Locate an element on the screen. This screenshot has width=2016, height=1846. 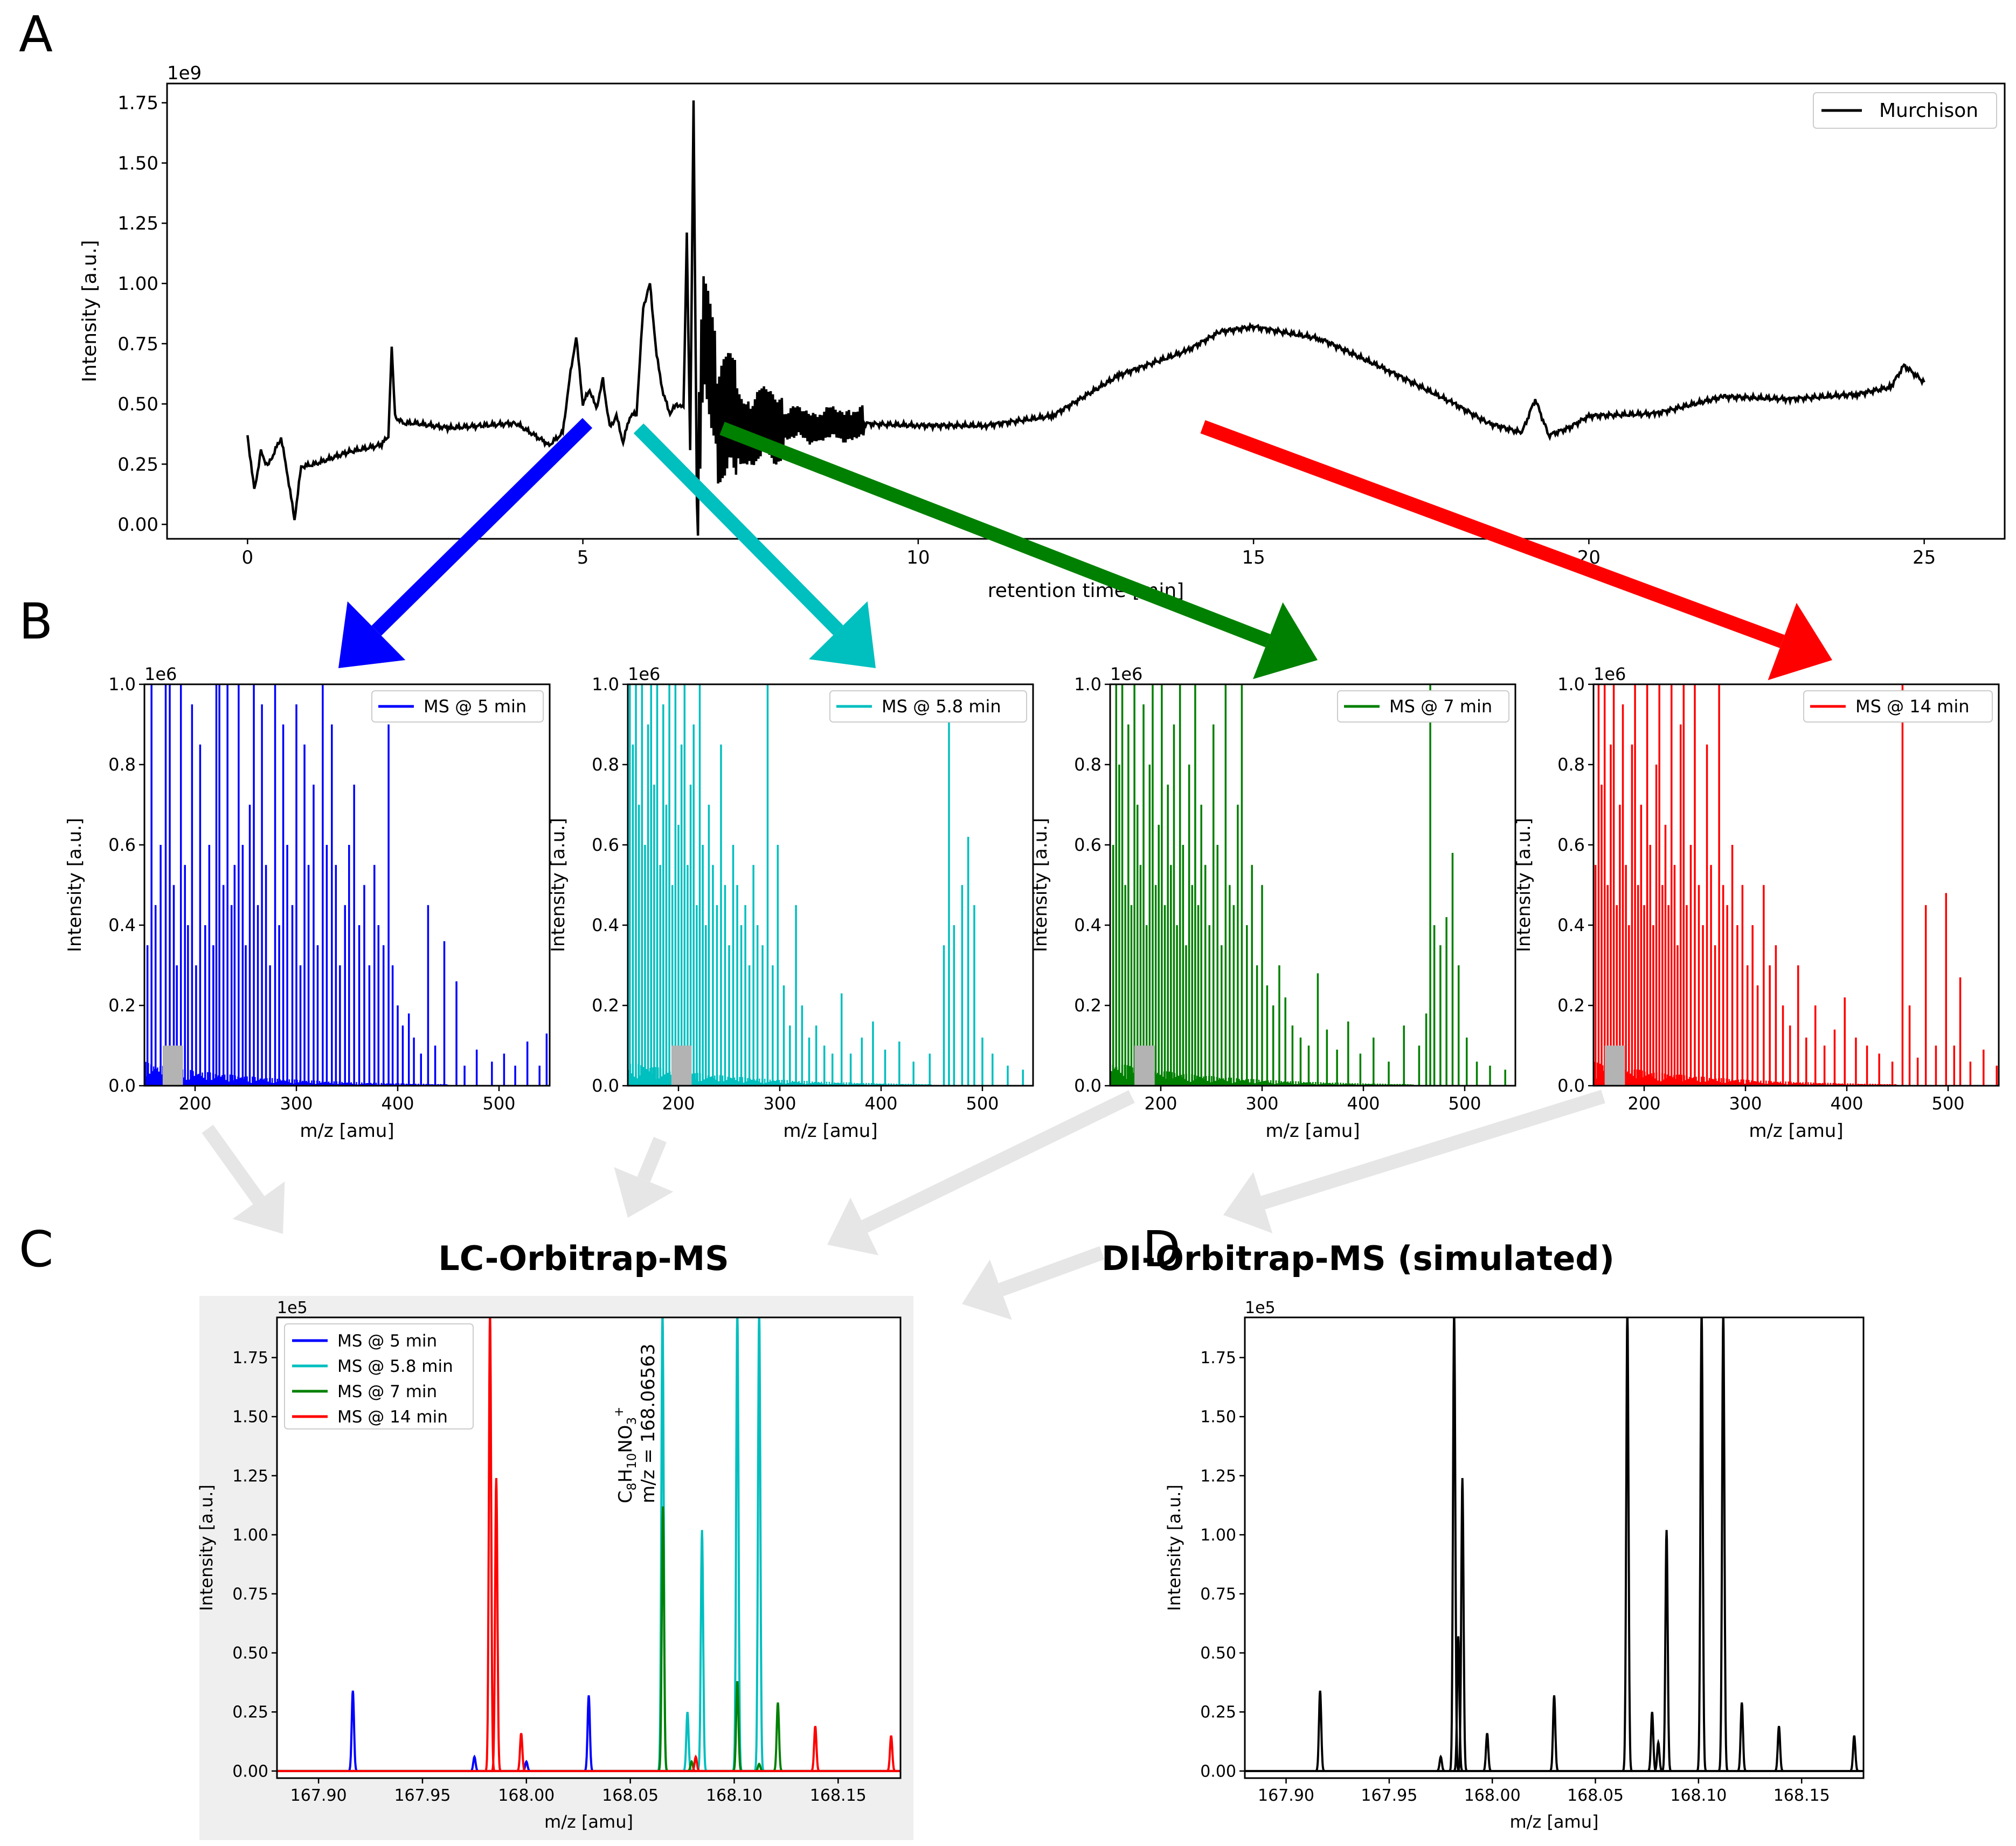
legend-label: MS @ 5.8 min is located at coordinates (395, 1367).